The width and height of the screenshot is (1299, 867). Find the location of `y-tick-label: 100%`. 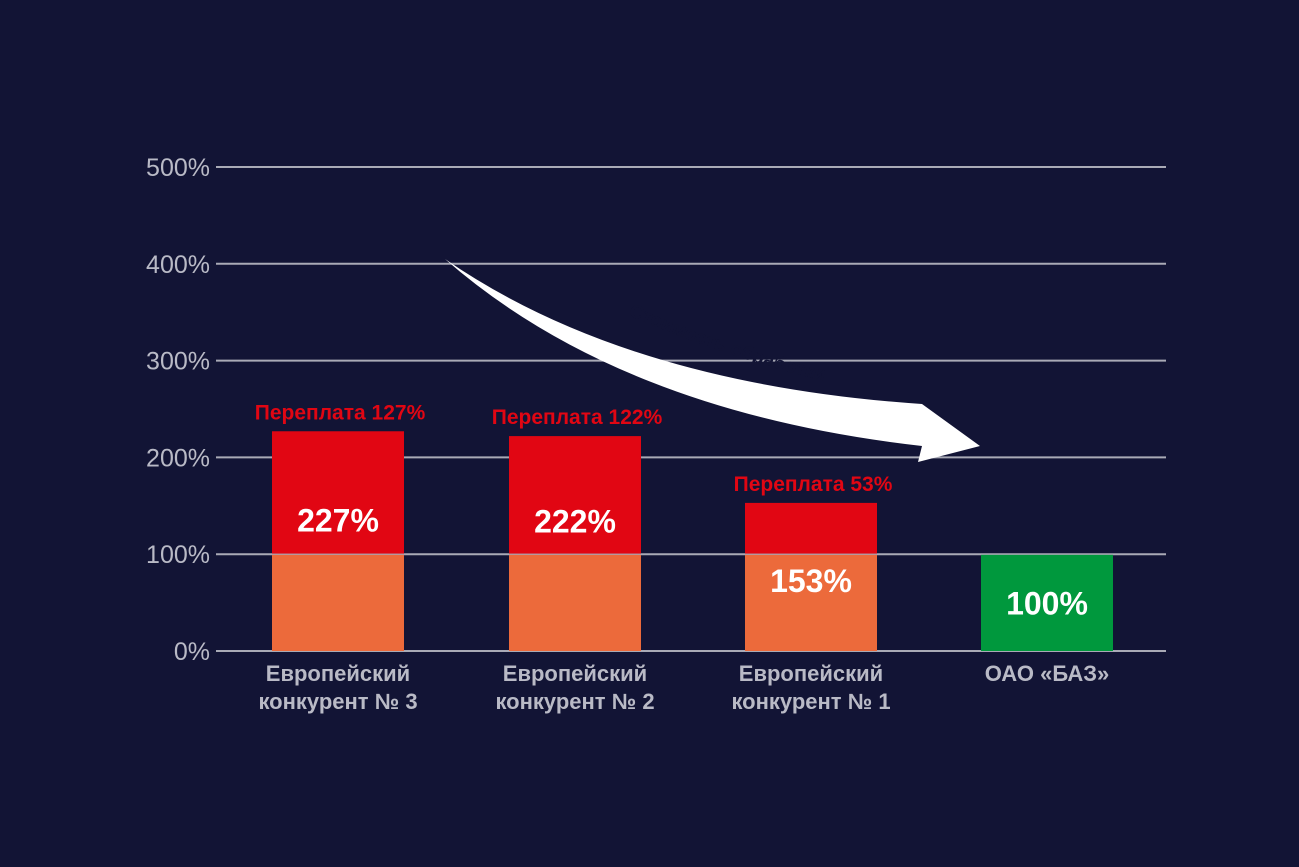

y-tick-label: 100% is located at coordinates (178, 555).